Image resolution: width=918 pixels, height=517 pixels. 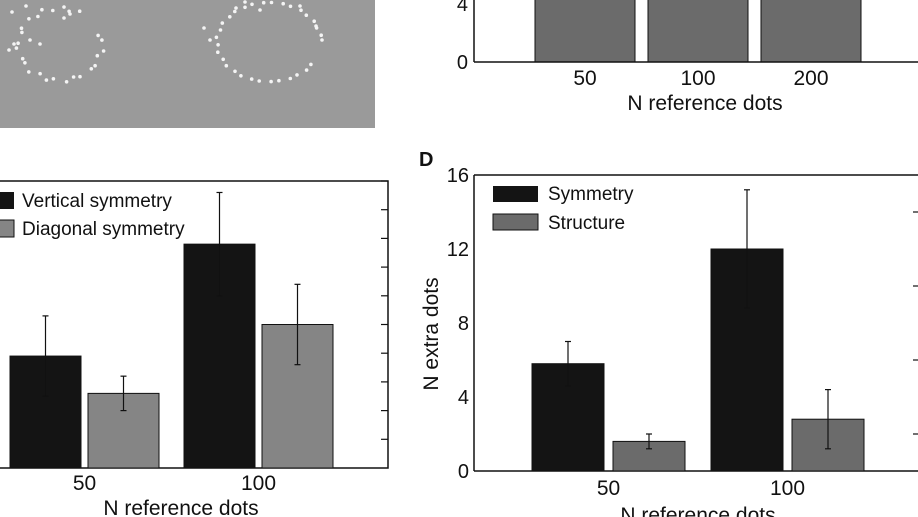 I want to click on legend-swatch-vertical, so click(x=7, y=200).